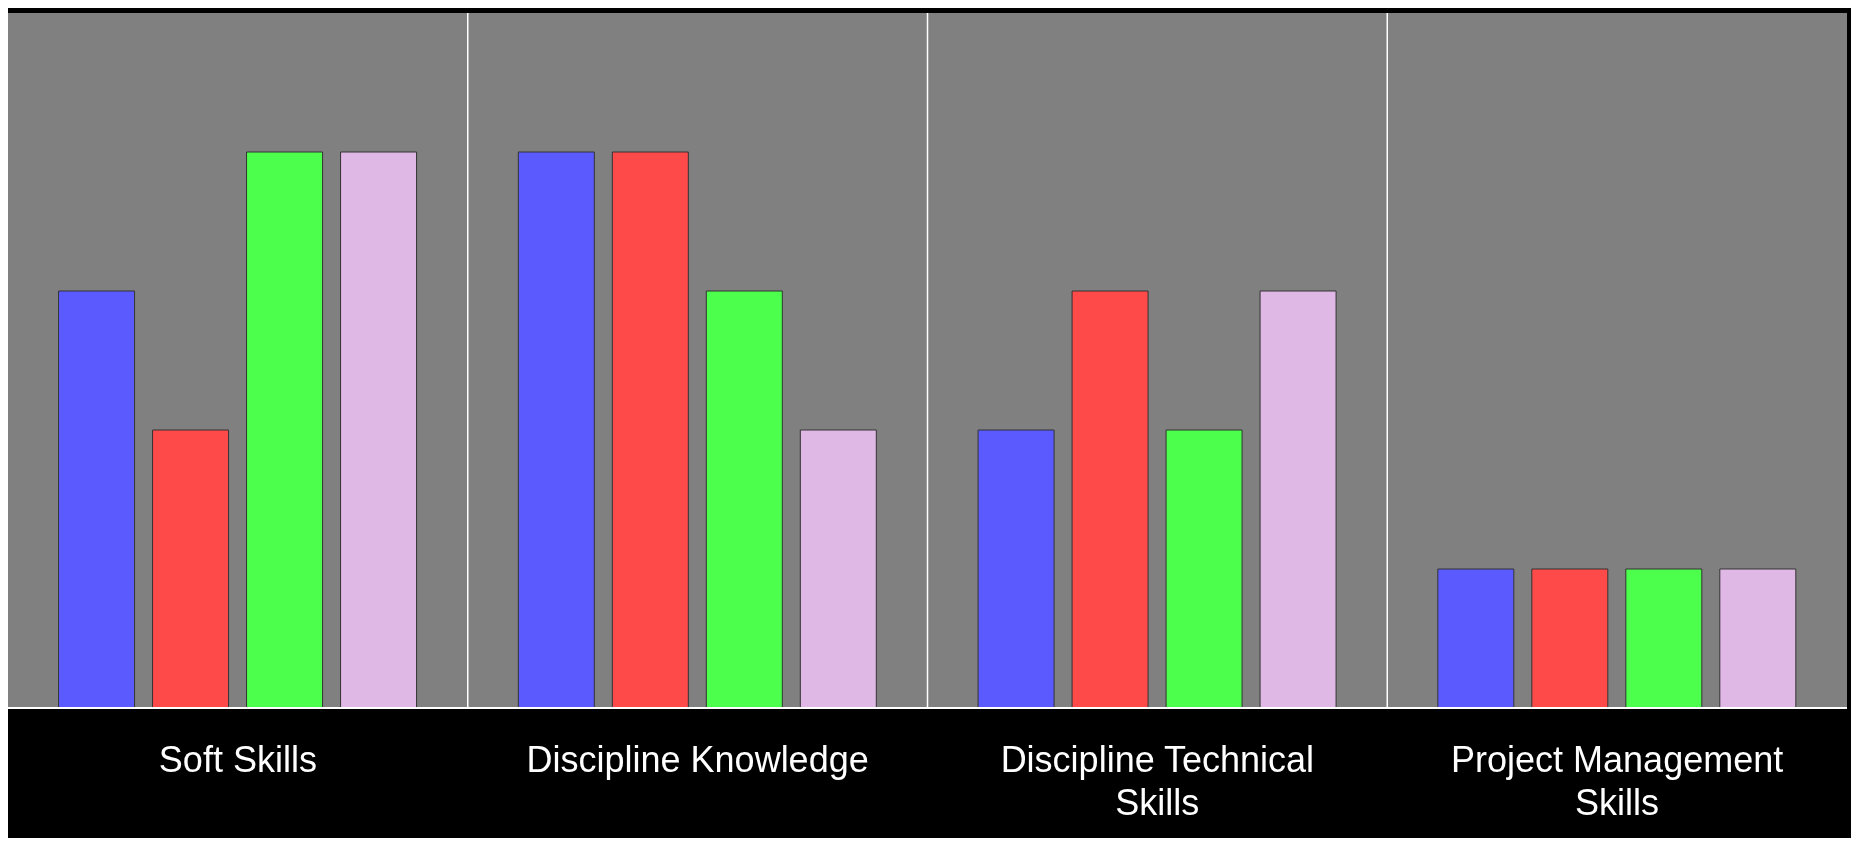 The image size is (1859, 846). Describe the element at coordinates (1617, 781) in the screenshot. I see `x-tick-label: Project Management Skills` at that location.